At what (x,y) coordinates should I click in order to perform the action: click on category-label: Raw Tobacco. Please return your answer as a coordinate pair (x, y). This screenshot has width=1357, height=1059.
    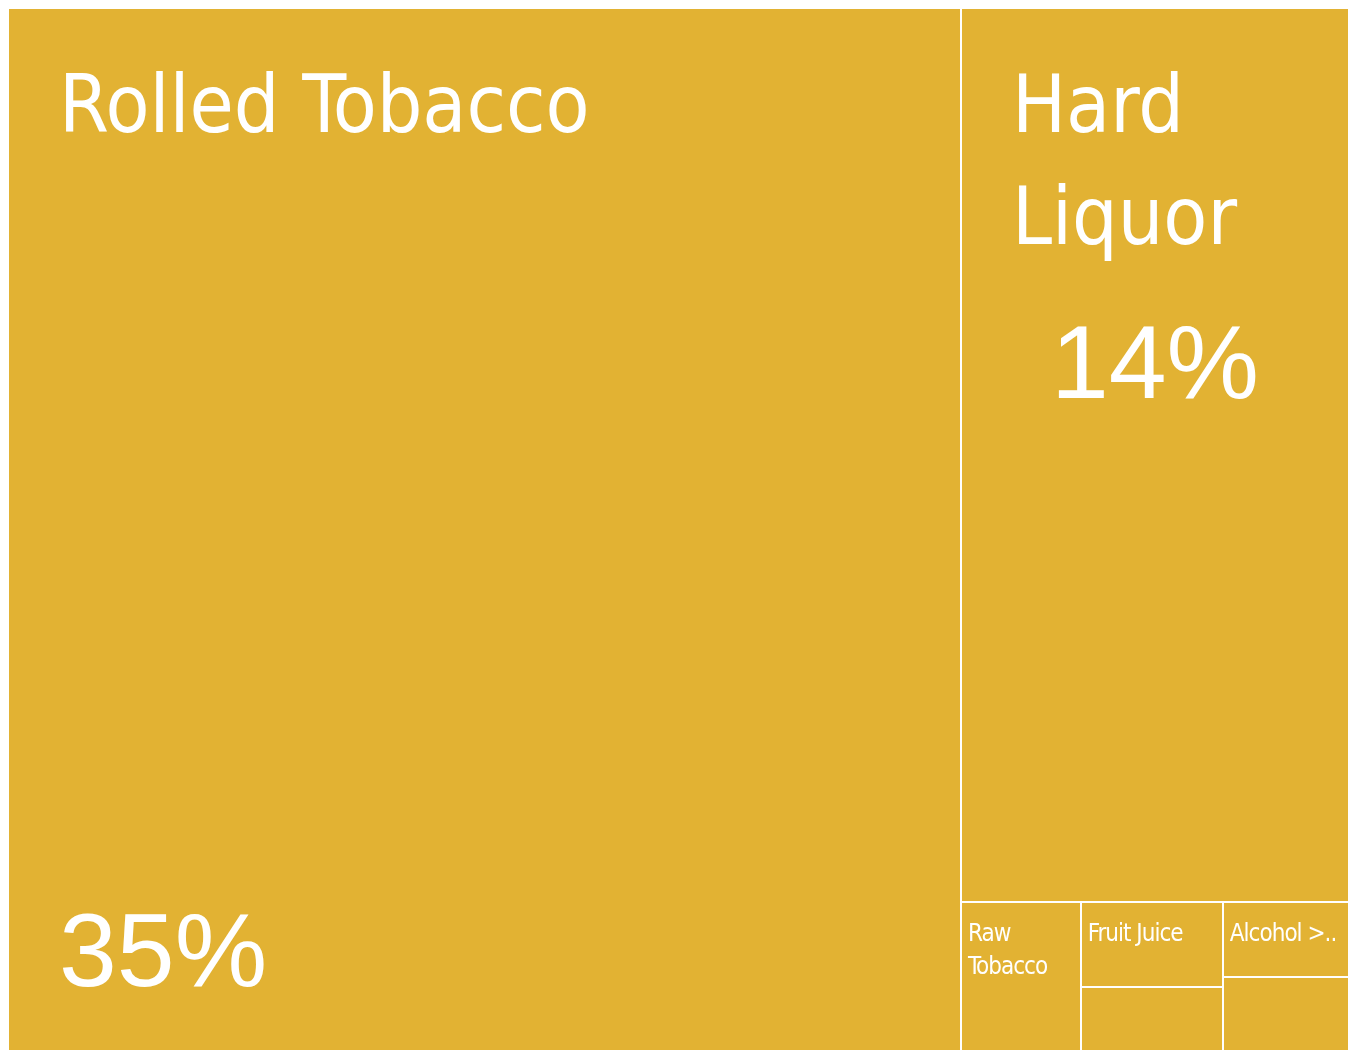
    Looking at the image, I should click on (1008, 950).